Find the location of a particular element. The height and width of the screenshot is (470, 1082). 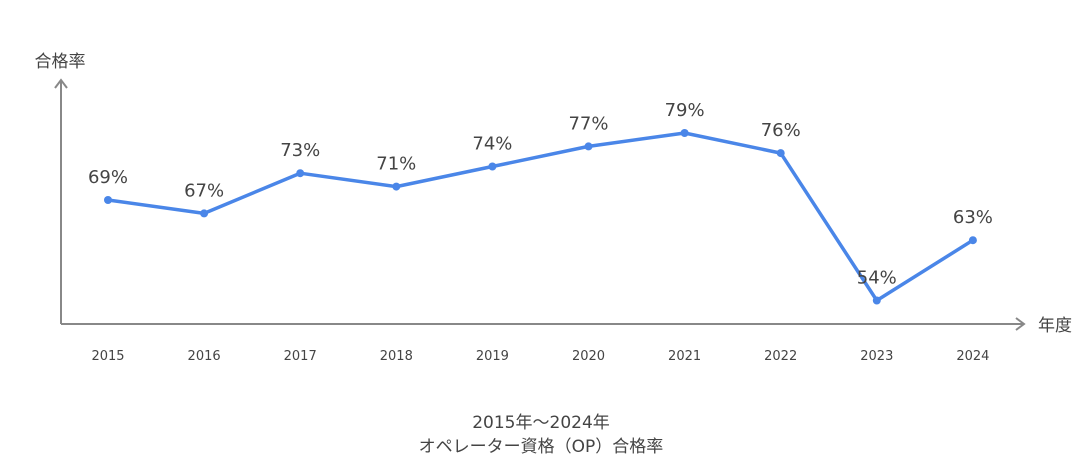

x-tick-label: 2015 is located at coordinates (107, 356).